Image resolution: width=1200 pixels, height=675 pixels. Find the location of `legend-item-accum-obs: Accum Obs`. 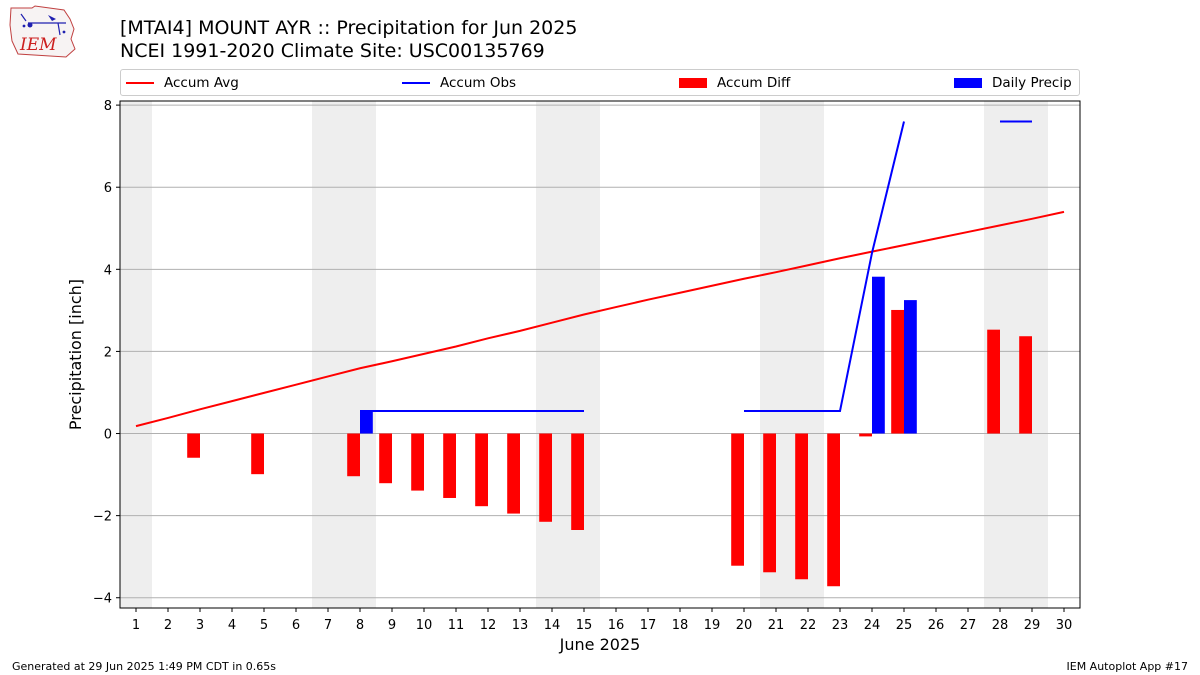

legend-item-accum-obs: Accum Obs is located at coordinates (459, 82).